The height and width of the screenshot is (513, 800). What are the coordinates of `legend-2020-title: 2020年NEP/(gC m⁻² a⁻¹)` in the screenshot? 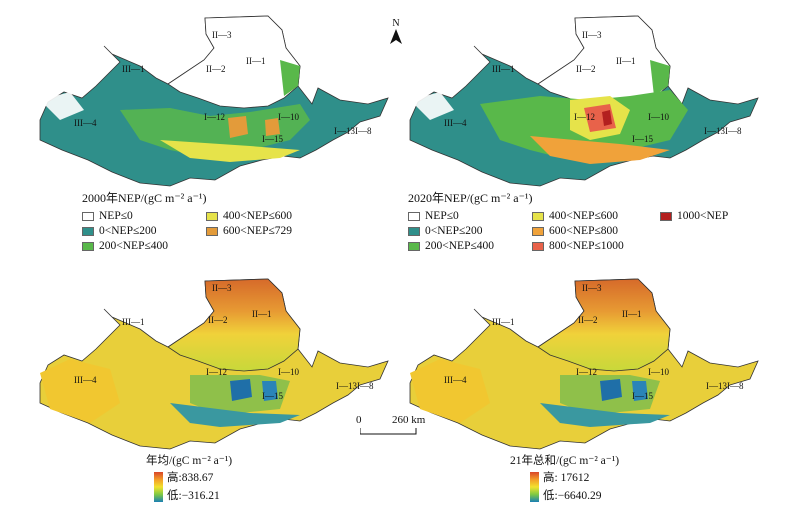 It's located at (470, 198).